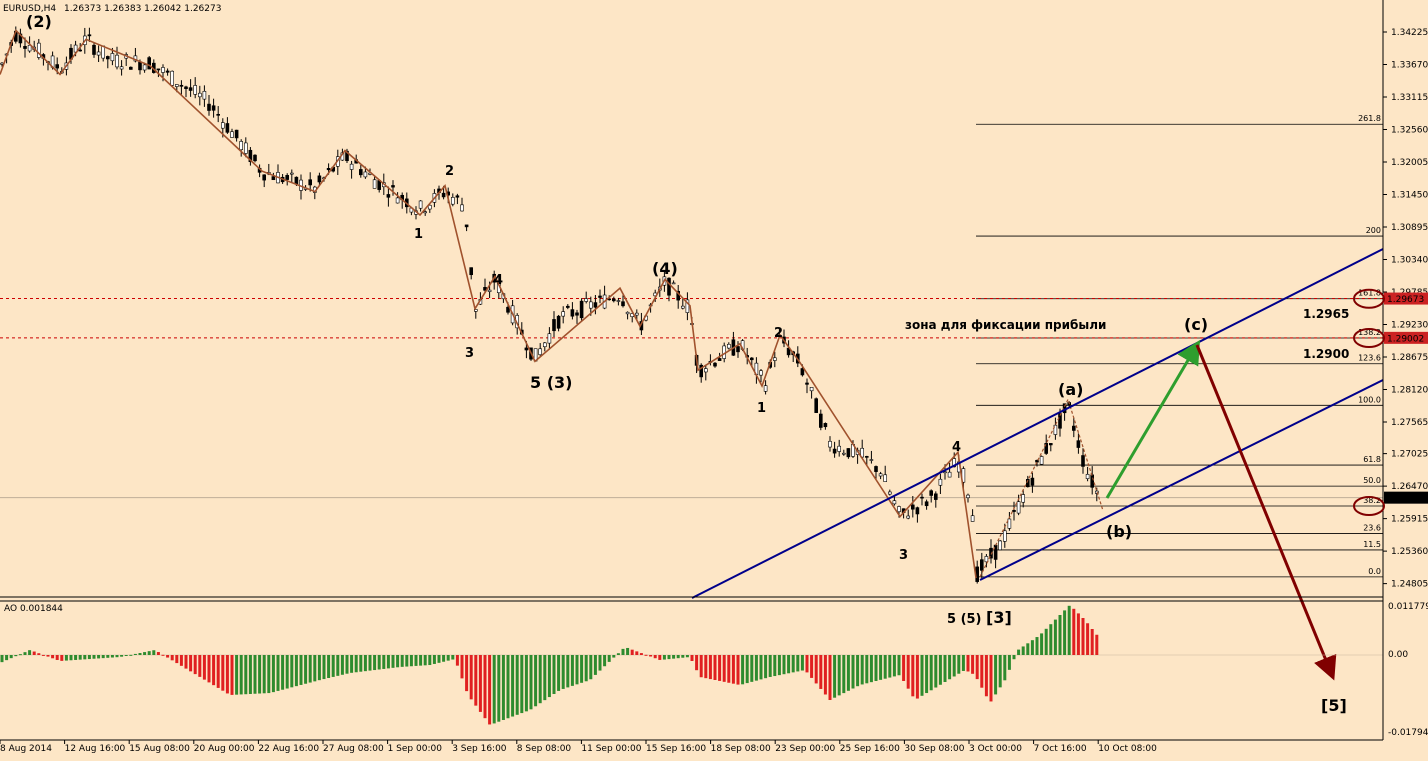 Image resolution: width=1428 pixels, height=761 pixels. I want to click on price-badges: 1.29673 1.29002 1.26273, so click(1390, 402).